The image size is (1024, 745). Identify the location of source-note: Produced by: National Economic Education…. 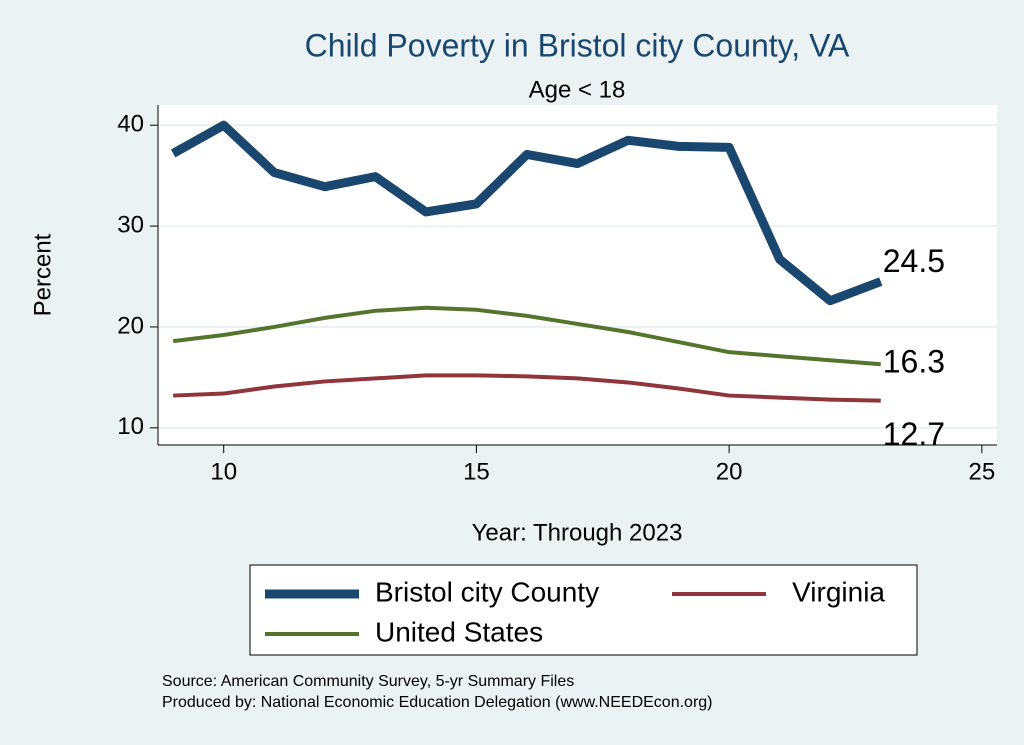
(437, 702).